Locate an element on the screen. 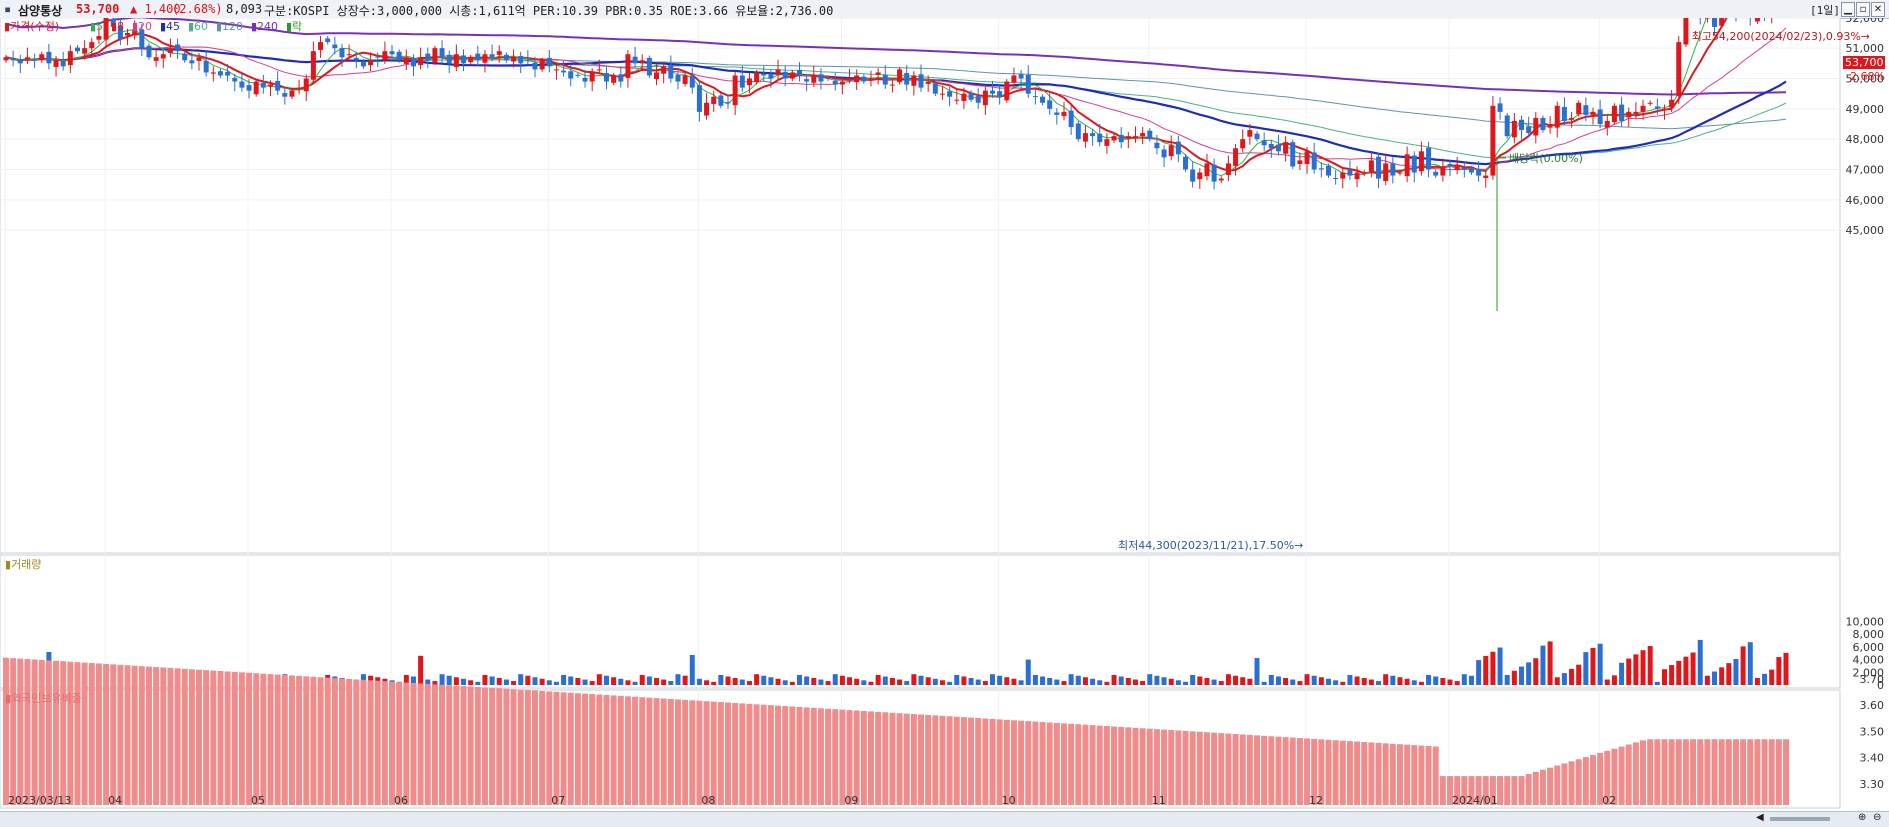 Image resolution: width=1889 pixels, height=827 pixels. price-tick-label: 49,000 is located at coordinates (1865, 109).